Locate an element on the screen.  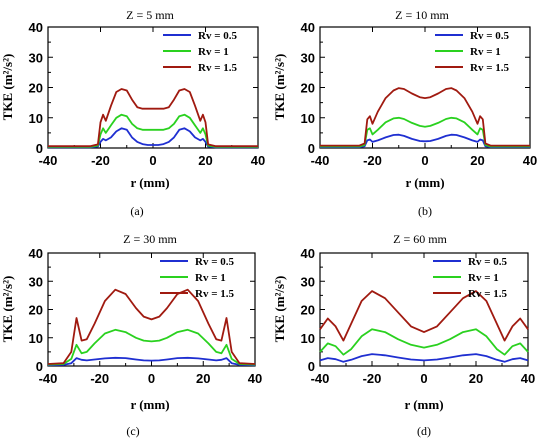
panel-label: (b) is located at coordinates (425, 211).